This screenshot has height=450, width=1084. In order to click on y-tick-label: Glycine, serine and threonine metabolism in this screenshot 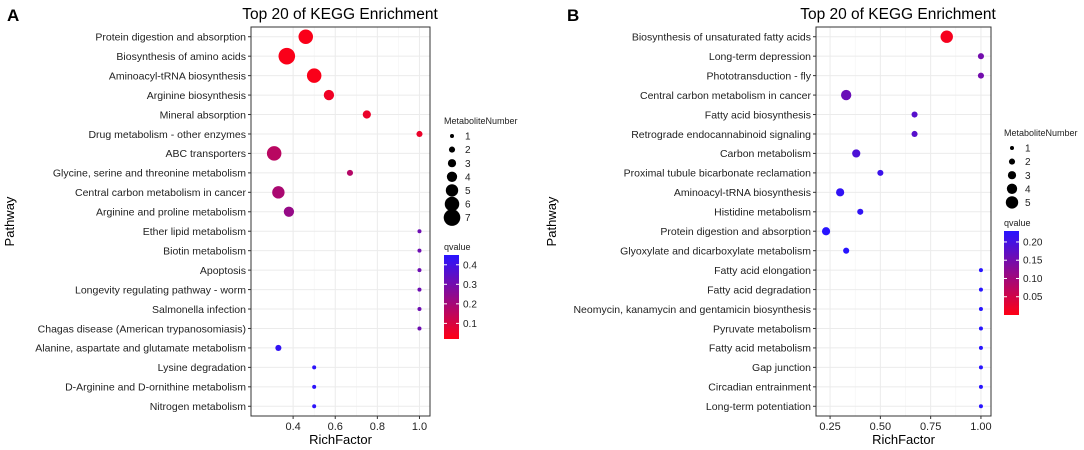, I will do `click(149, 174)`.